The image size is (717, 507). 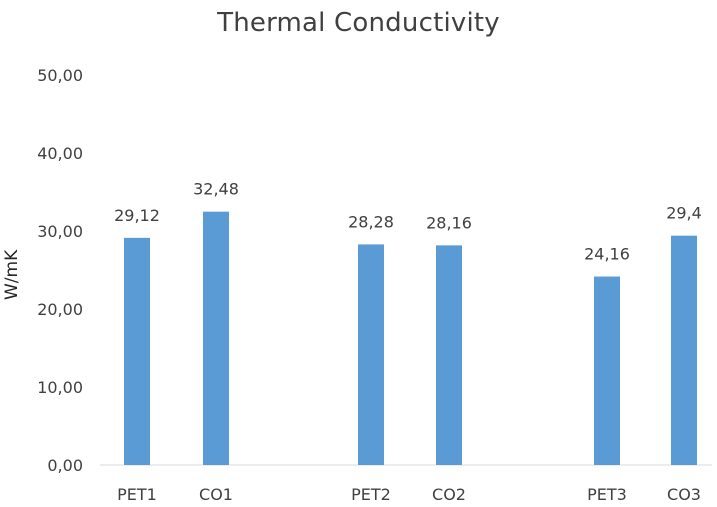 I want to click on x-tick-label: PET3, so click(x=607, y=494).